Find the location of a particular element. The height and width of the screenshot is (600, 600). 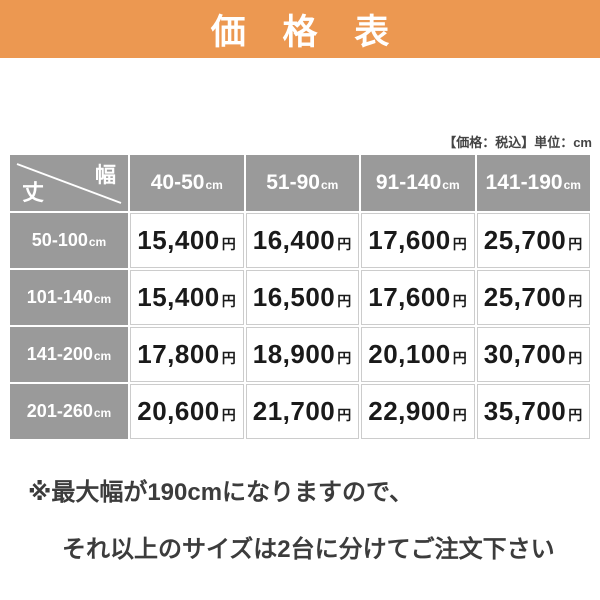

price-cell: 35,700 円 is located at coordinates (533, 411).